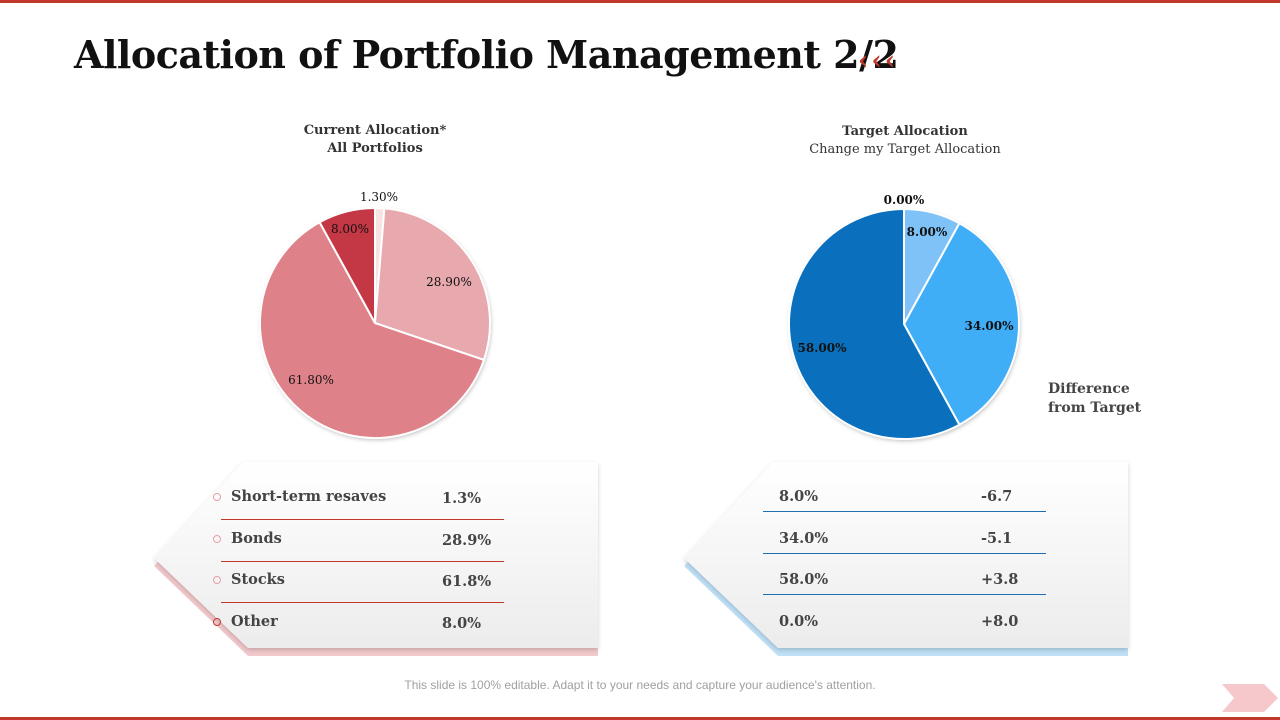 The height and width of the screenshot is (720, 1280). I want to click on difference-value: +3.8, so click(1000, 579).